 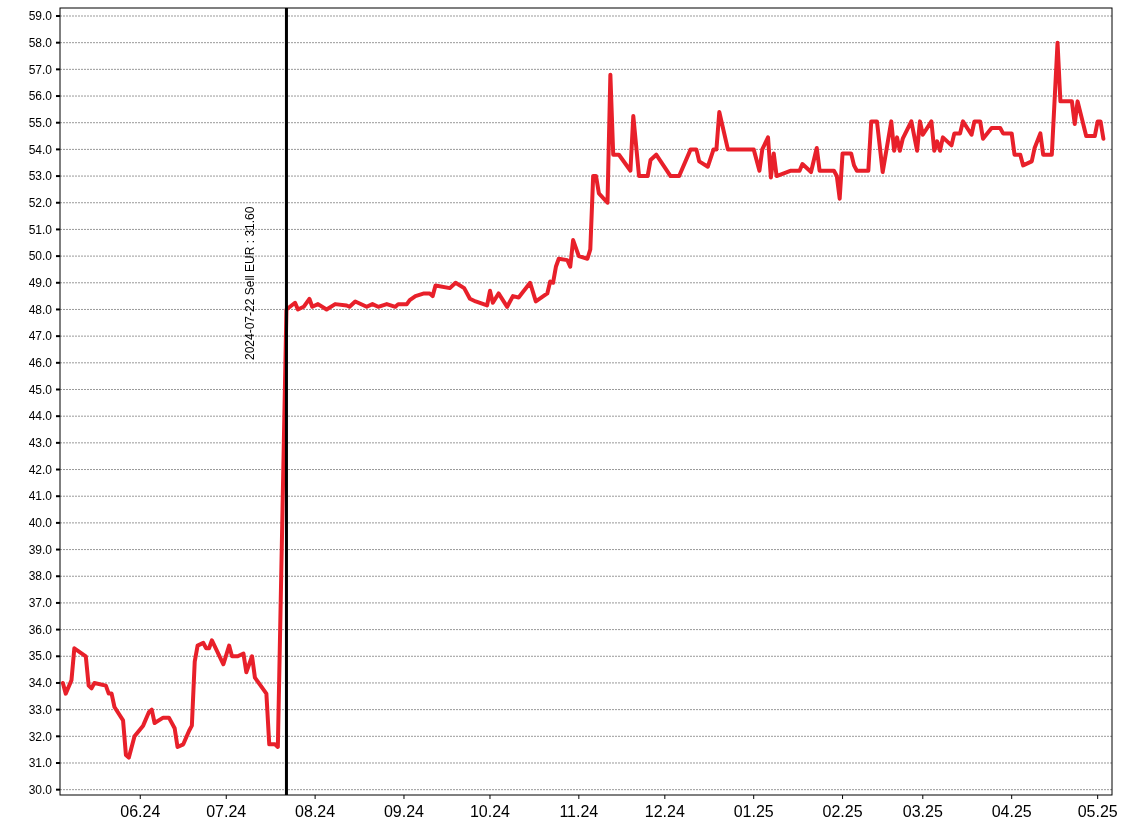 What do you see at coordinates (40, 443) in the screenshot?
I see `y-tick-label: 43.0` at bounding box center [40, 443].